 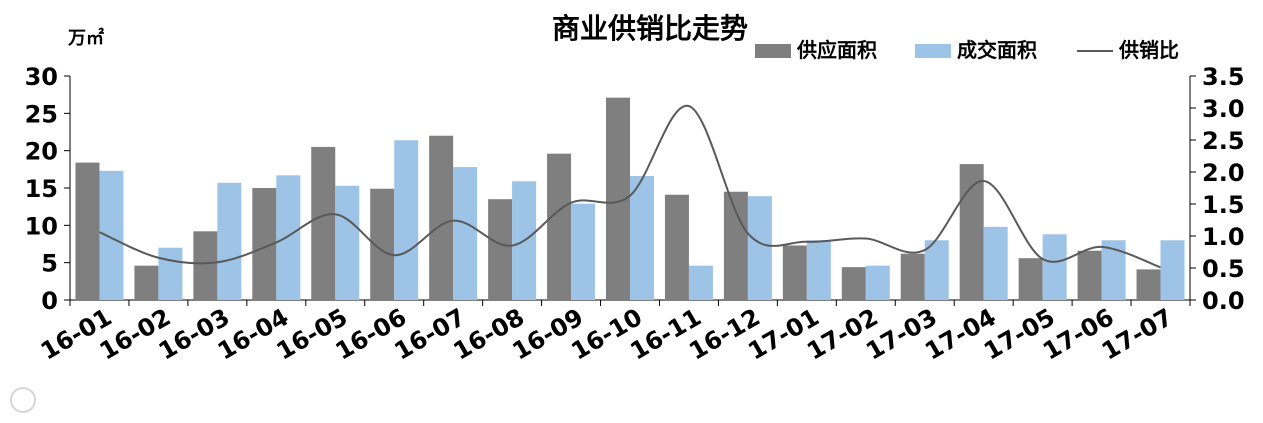 What do you see at coordinates (1223, 173) in the screenshot?
I see `y-right-tick-label: 2.0` at bounding box center [1223, 173].